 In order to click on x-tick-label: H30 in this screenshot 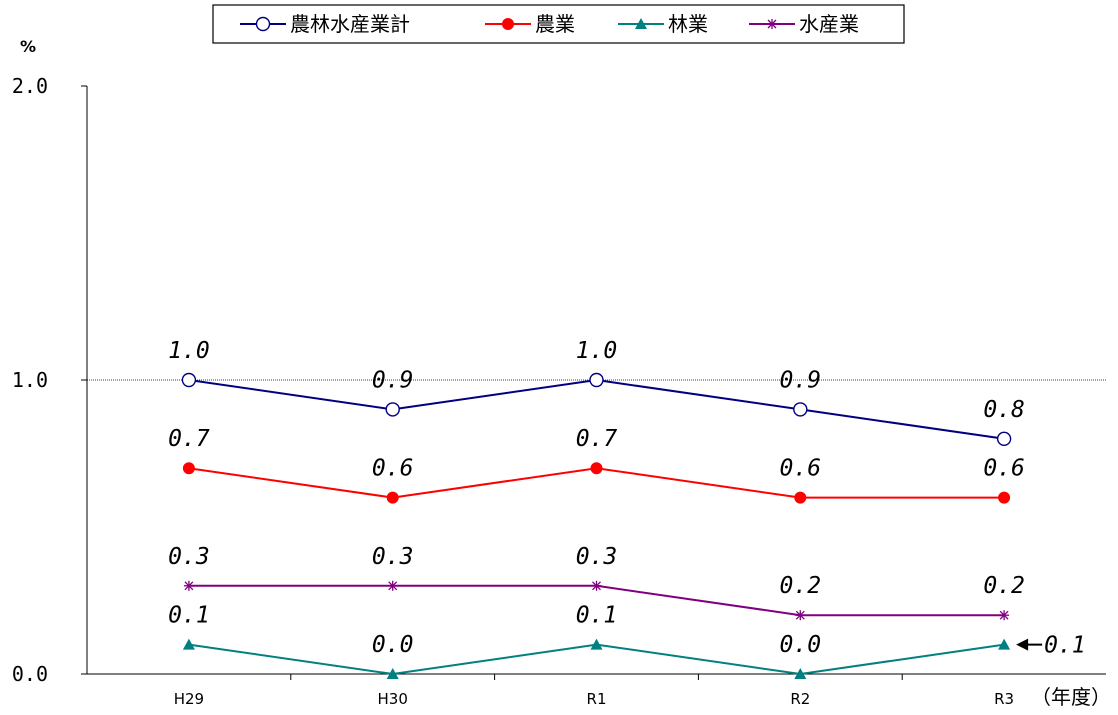, I will do `click(393, 699)`.